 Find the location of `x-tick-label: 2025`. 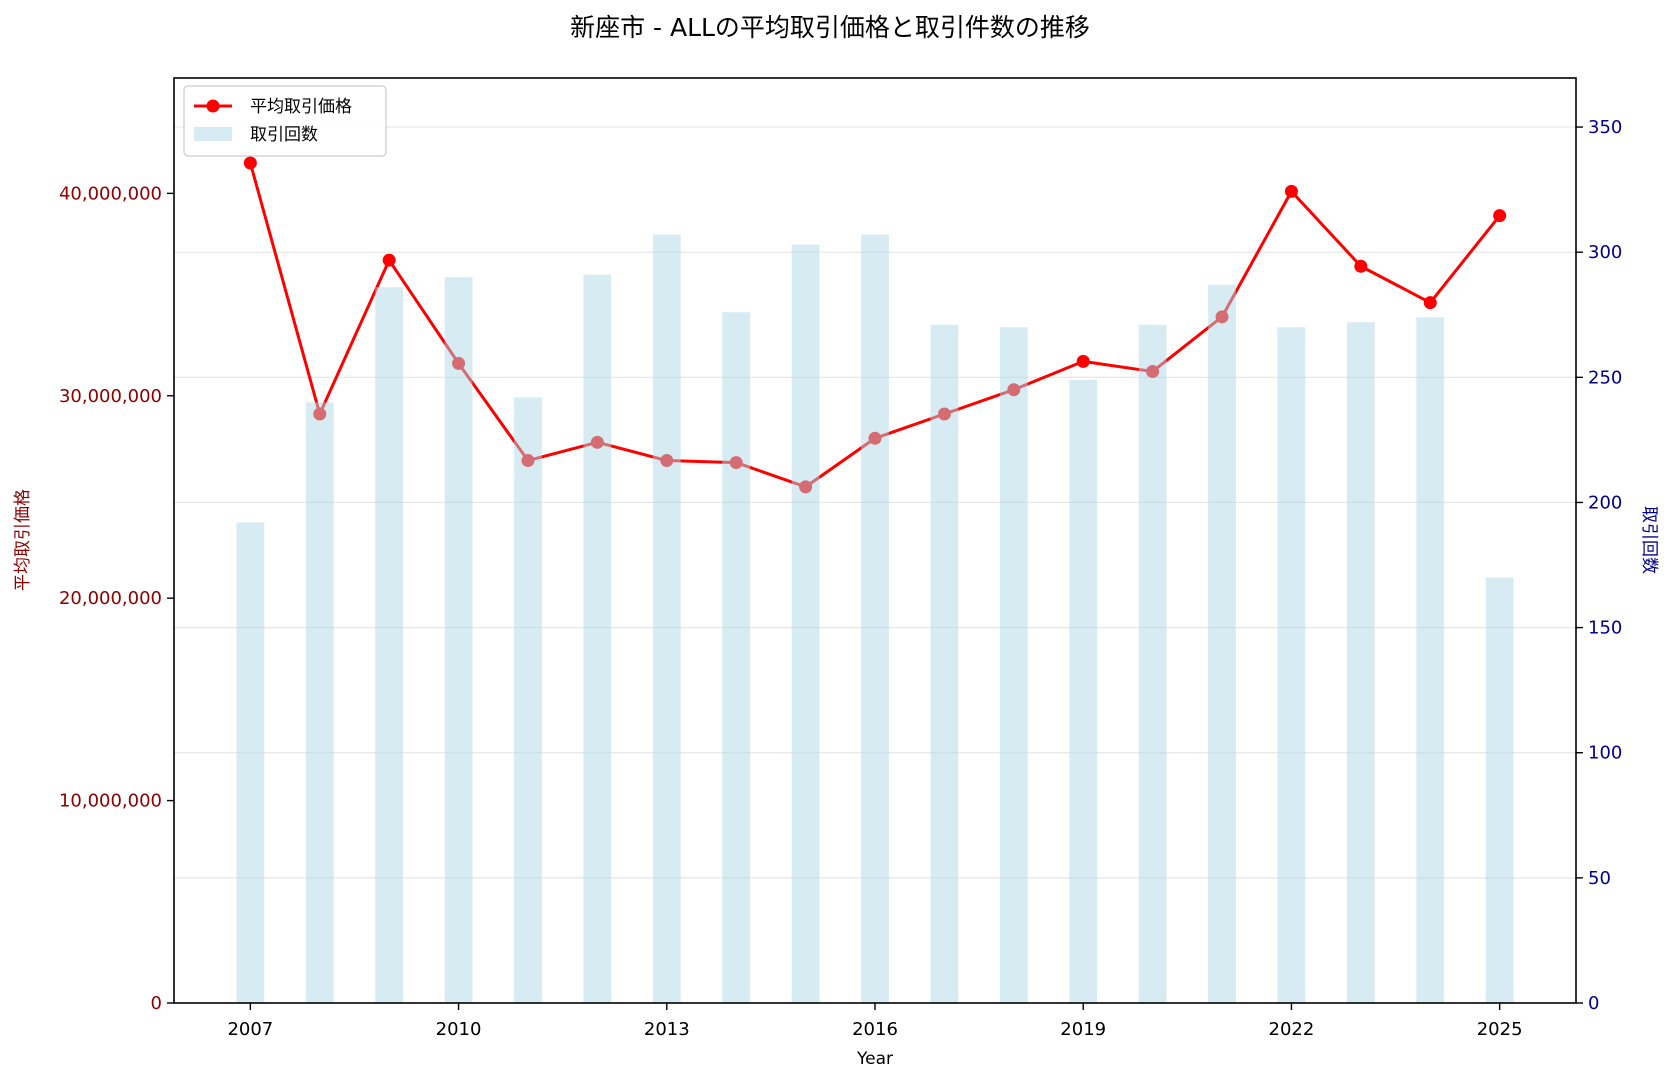

x-tick-label: 2025 is located at coordinates (1500, 1029).